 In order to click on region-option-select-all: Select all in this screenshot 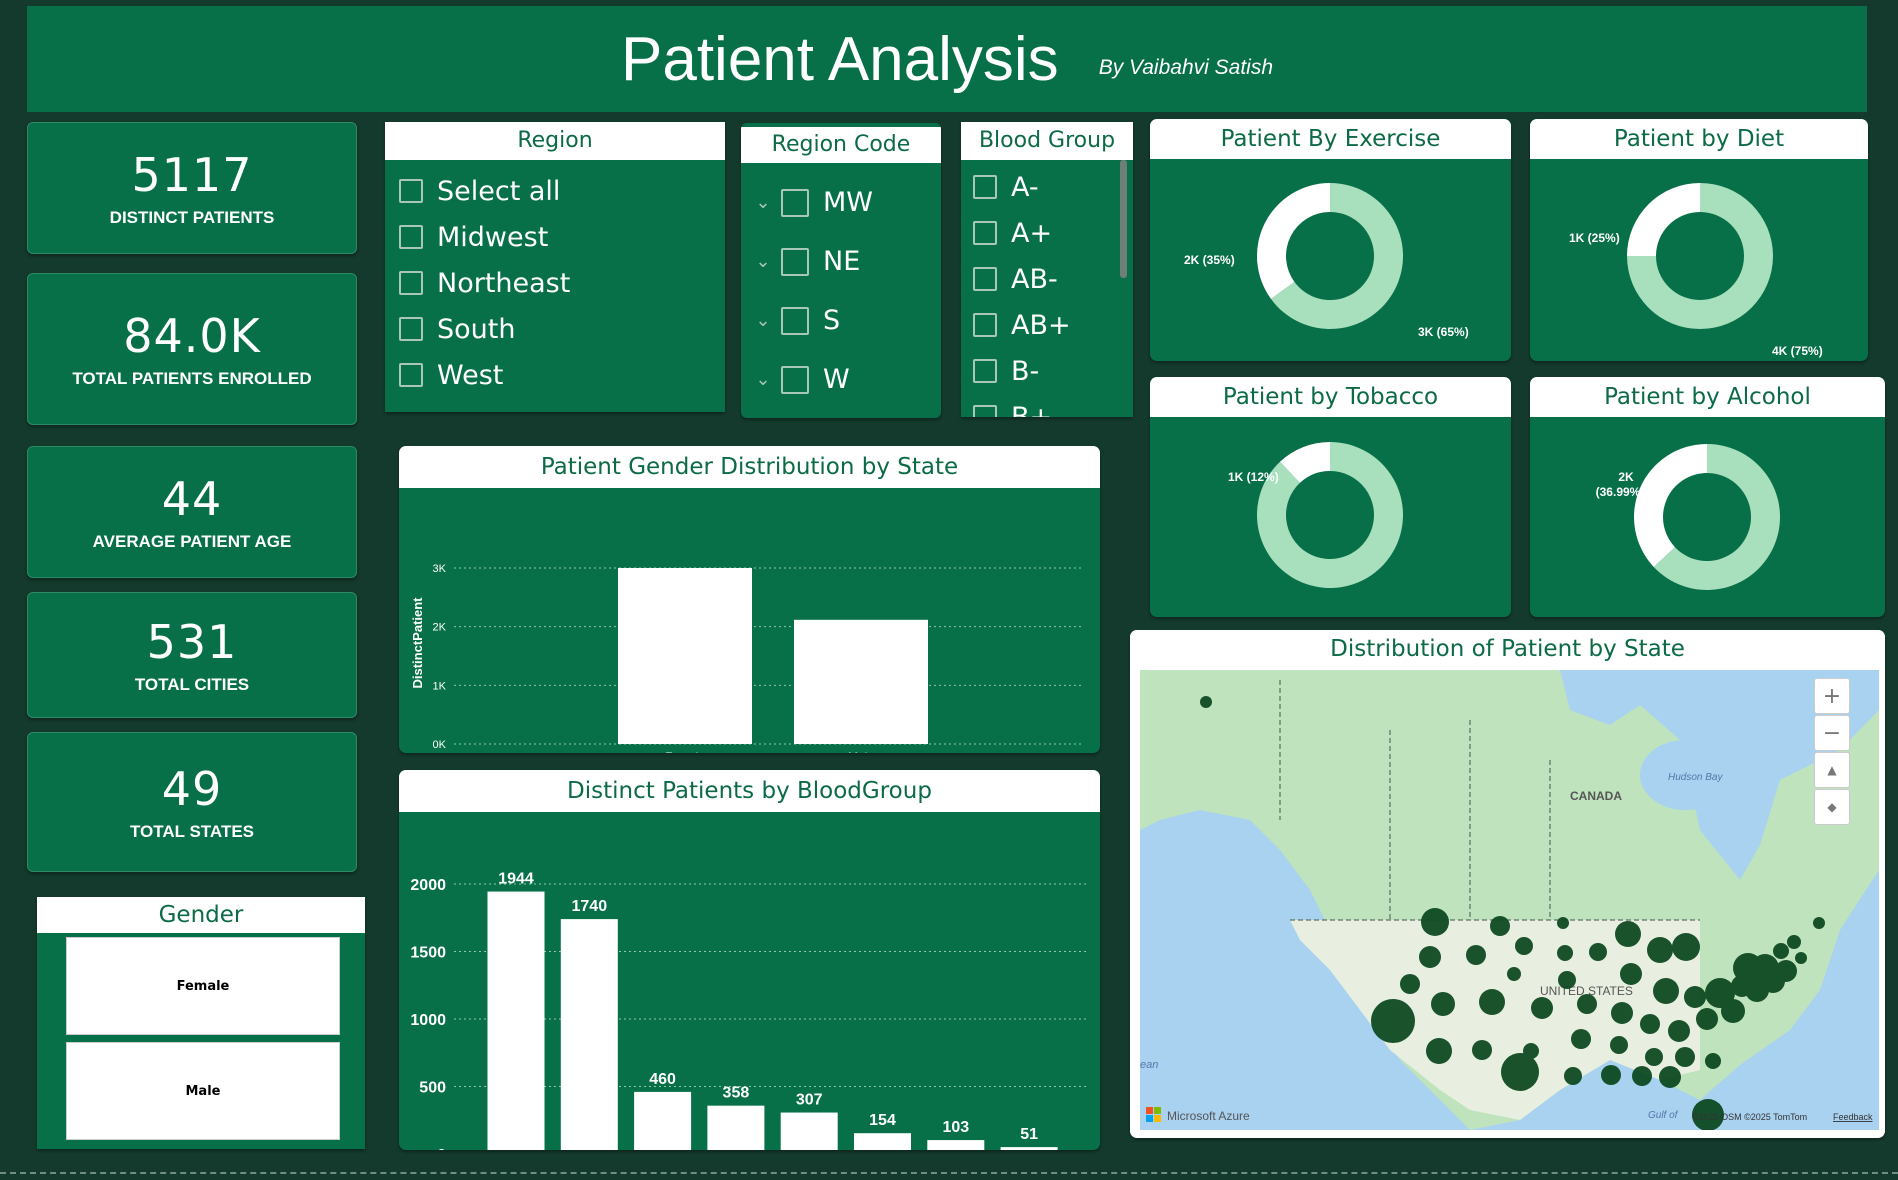, I will do `click(555, 191)`.